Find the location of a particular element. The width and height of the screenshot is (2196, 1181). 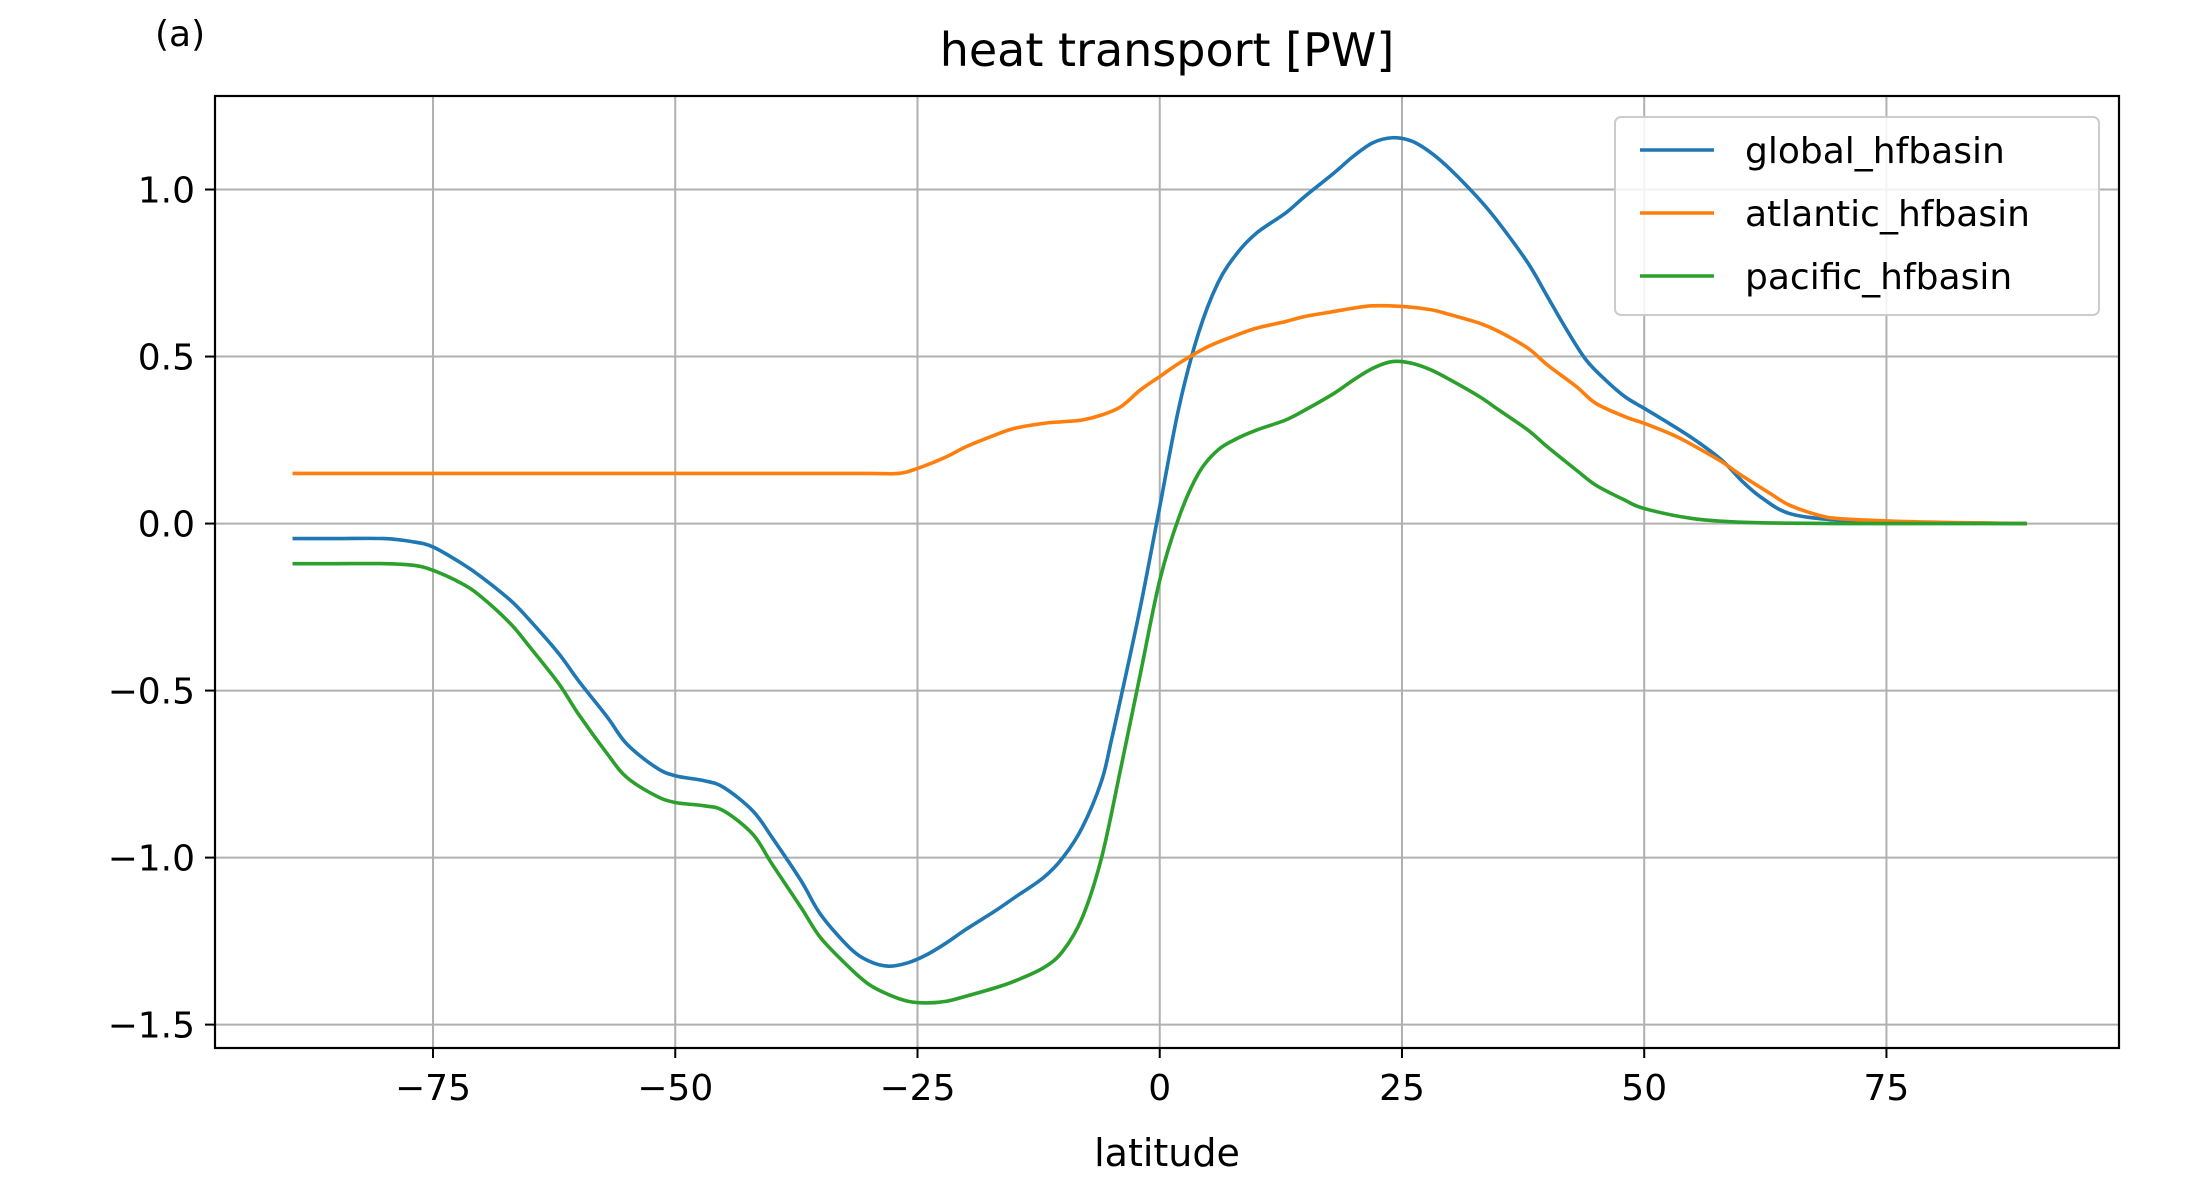

x-tick-label: 50 is located at coordinates (1644, 1088).